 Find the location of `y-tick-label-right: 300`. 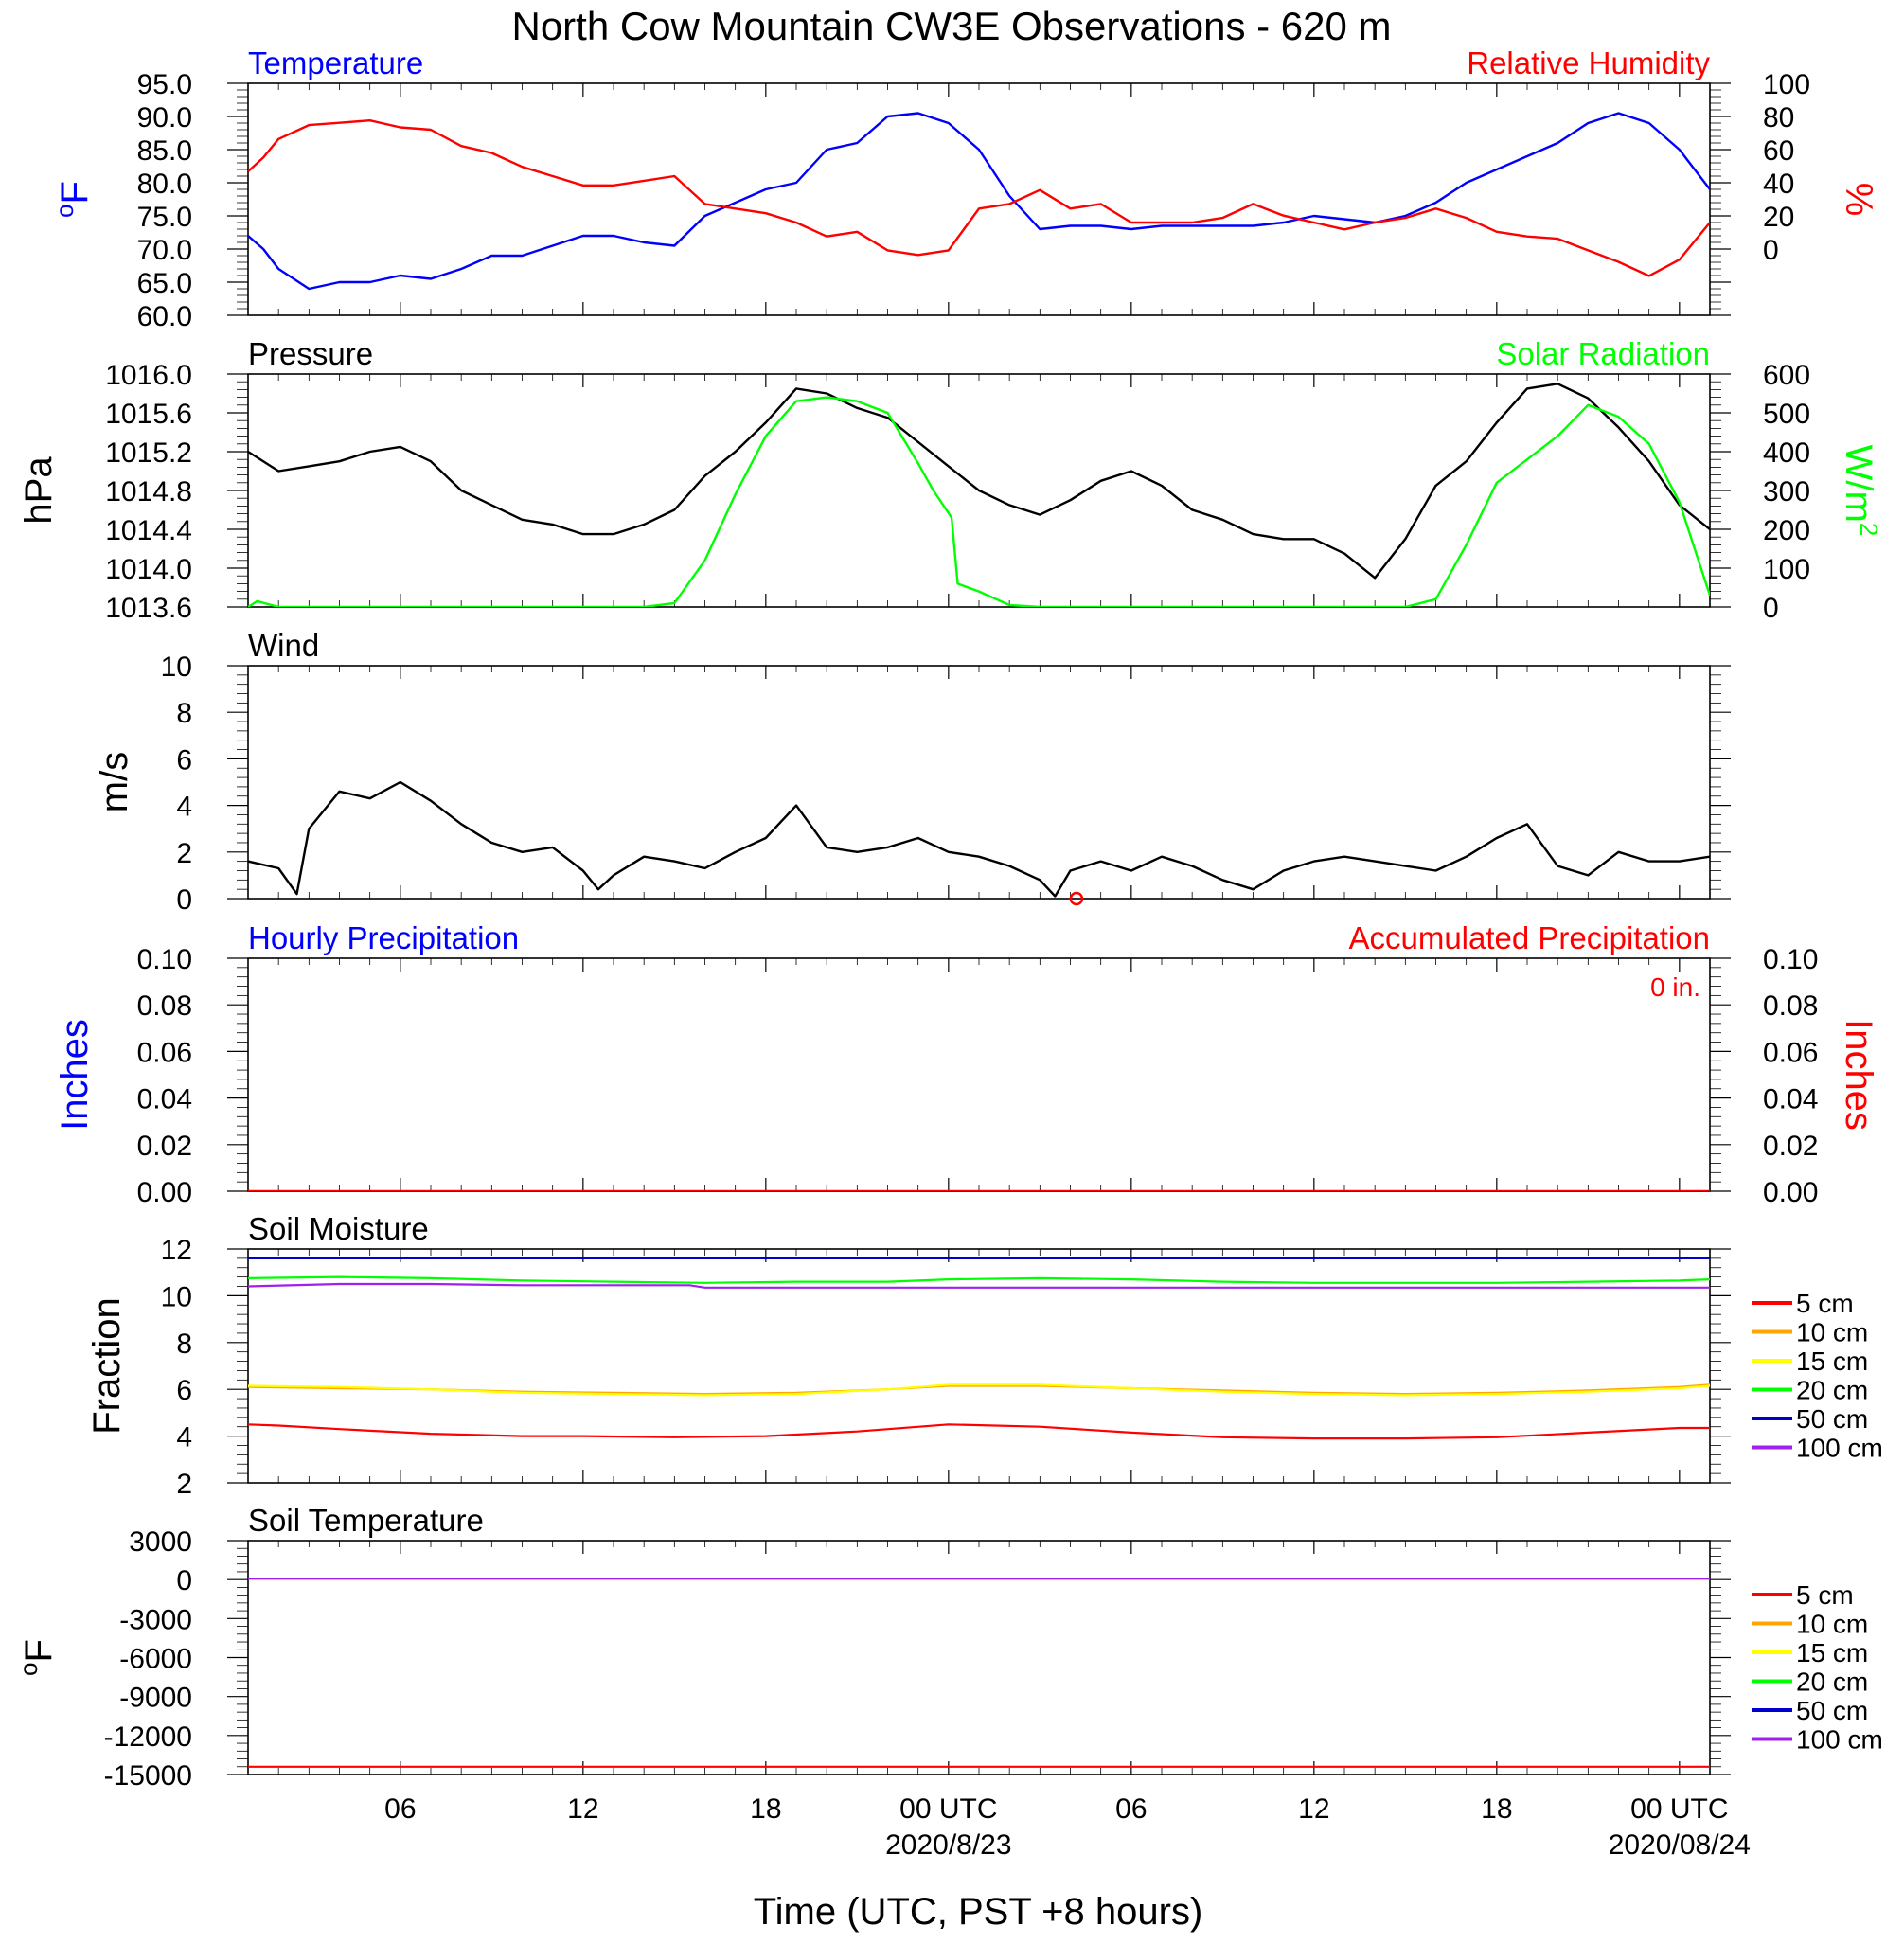

y-tick-label-right: 300 is located at coordinates (1786, 492).